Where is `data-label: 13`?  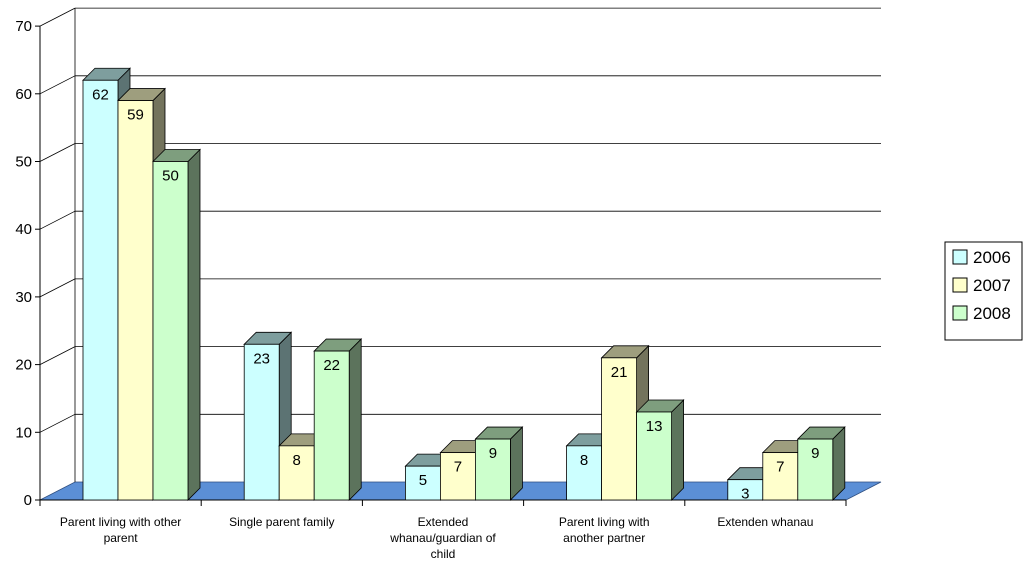 data-label: 13 is located at coordinates (654, 426).